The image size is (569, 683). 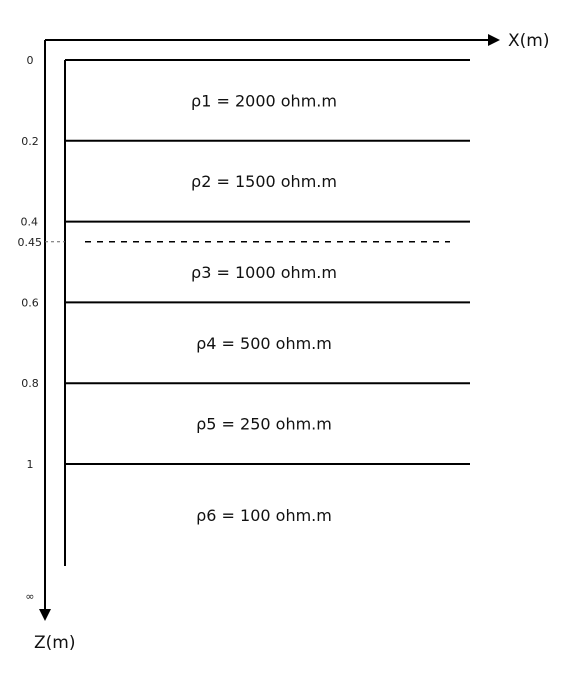 I want to click on z-axis-arrow-icon, so click(x=45, y=615).